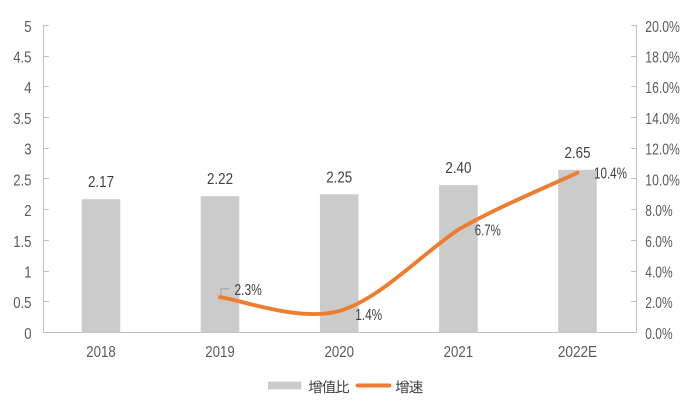 This screenshot has width=687, height=407. Describe the element at coordinates (578, 153) in the screenshot. I see `svg-text: 2.65` at that location.